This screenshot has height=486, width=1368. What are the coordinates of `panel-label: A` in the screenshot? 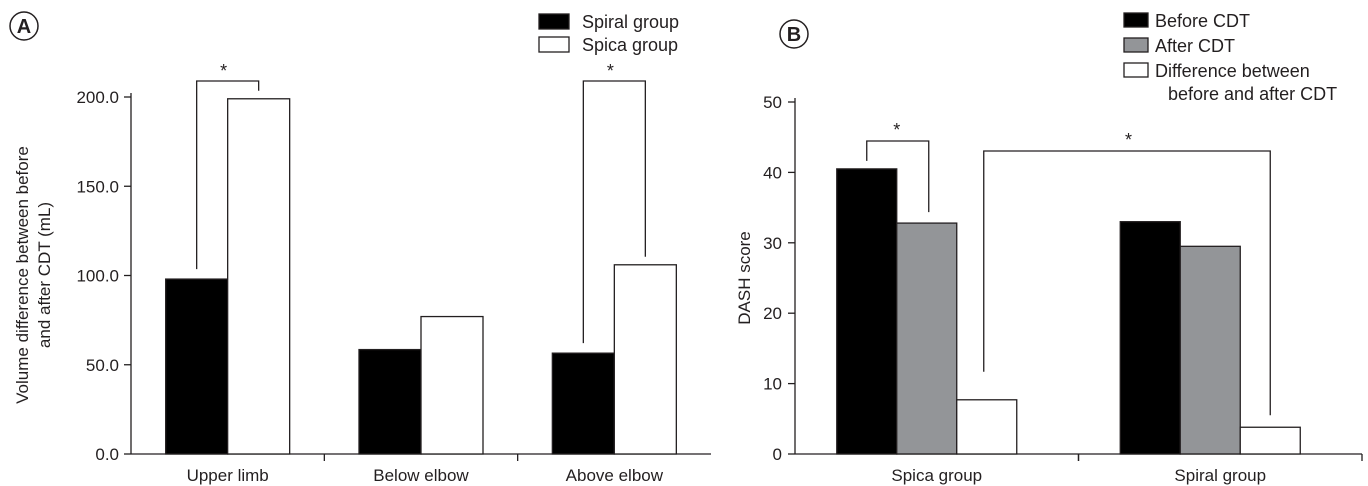 It's located at (24, 27).